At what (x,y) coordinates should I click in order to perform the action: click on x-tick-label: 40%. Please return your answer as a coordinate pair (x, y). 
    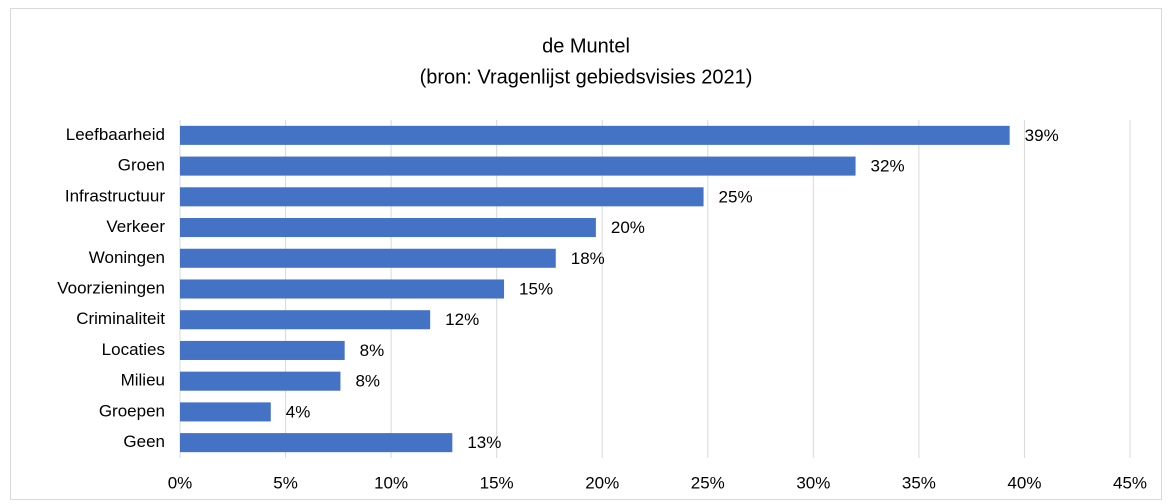
    Looking at the image, I should click on (1024, 482).